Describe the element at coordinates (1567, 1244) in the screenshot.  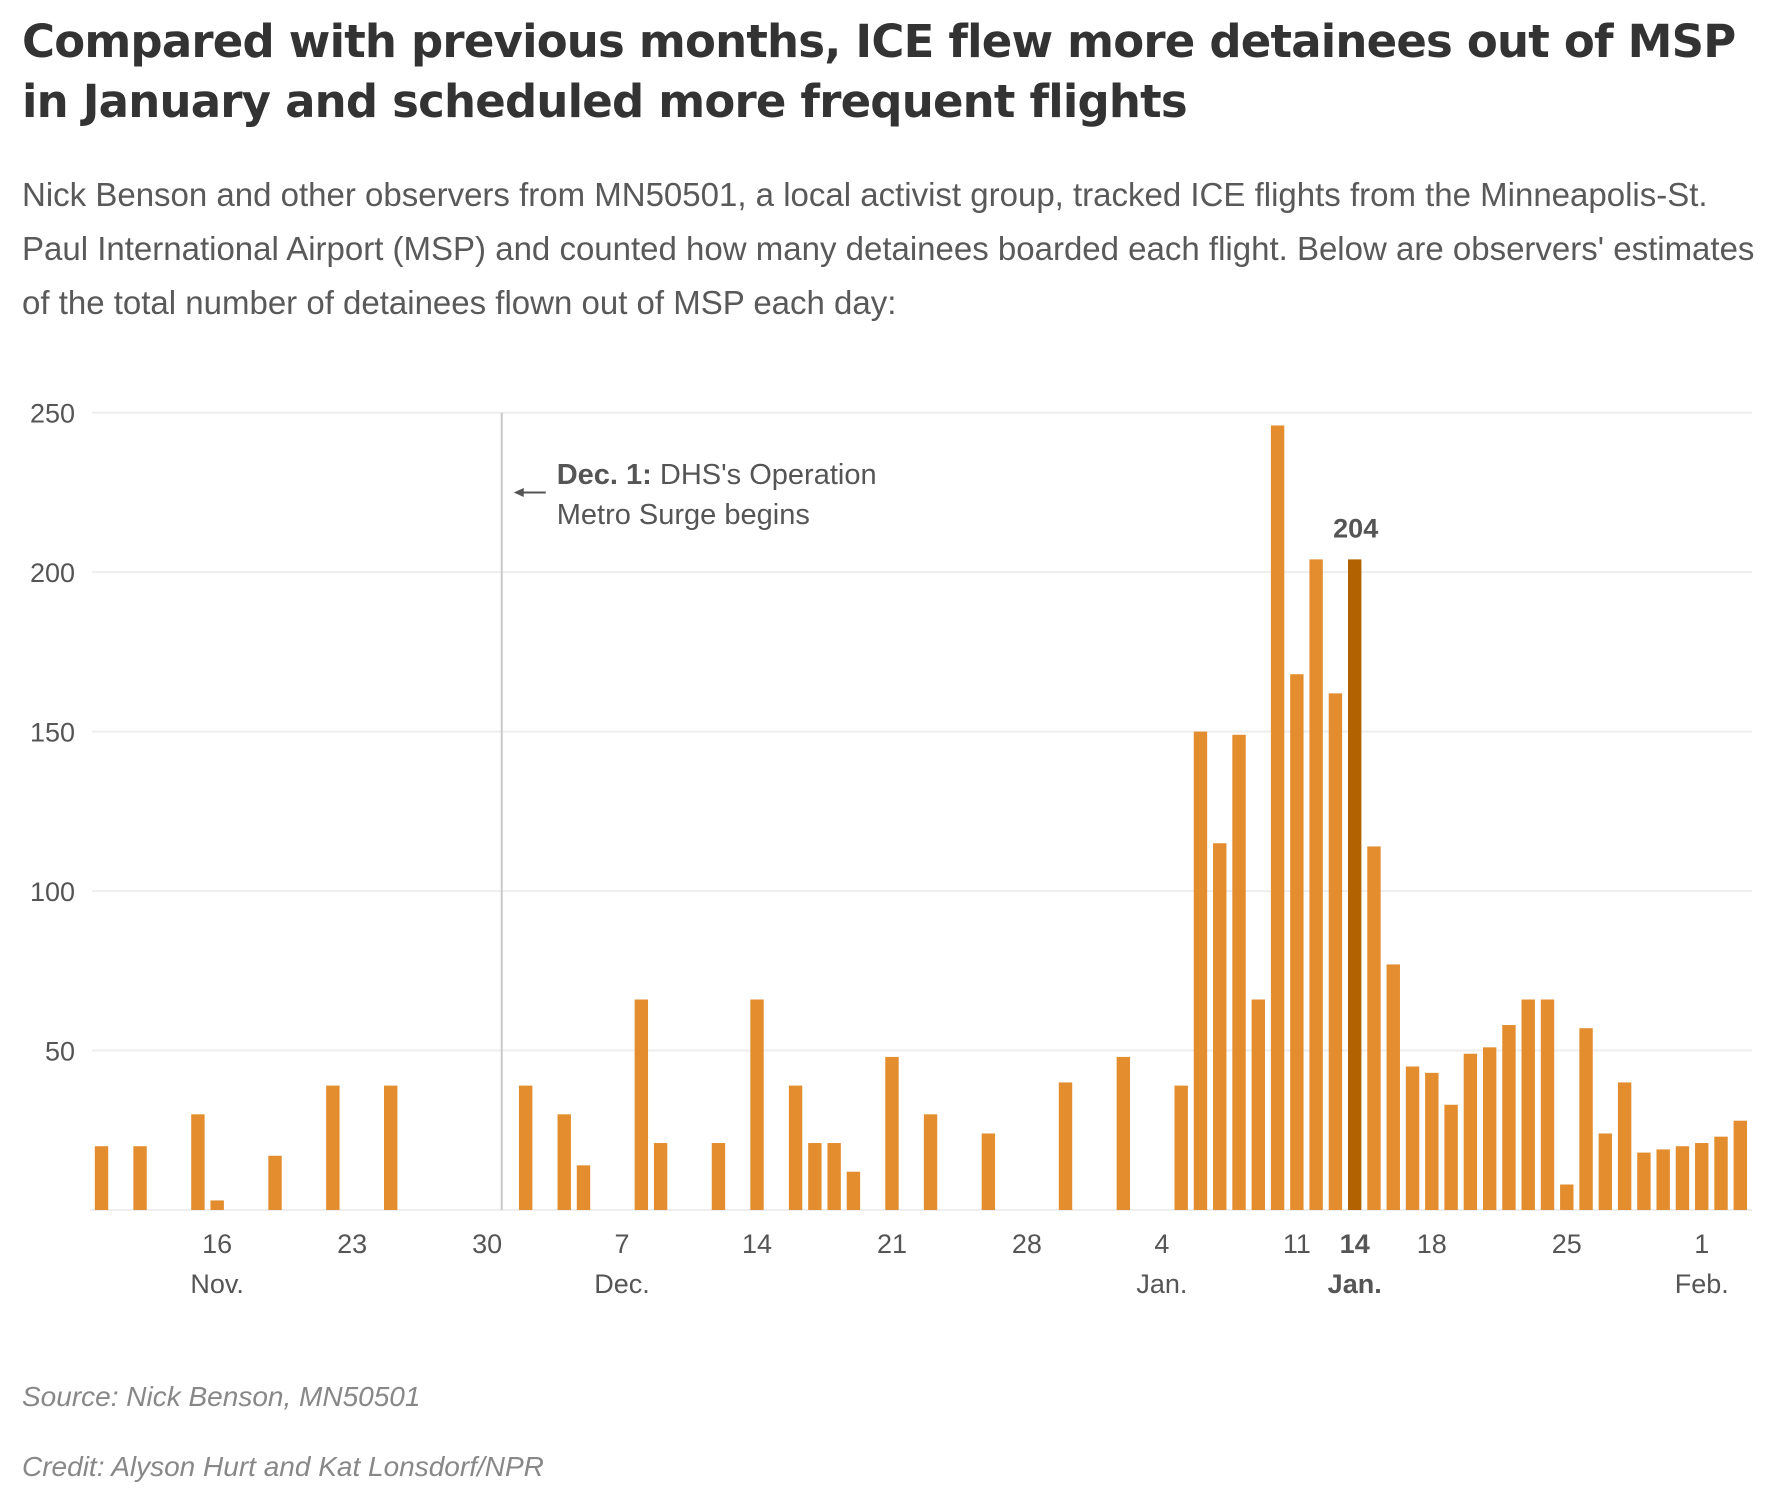
I see `x-tick-label: 25` at that location.